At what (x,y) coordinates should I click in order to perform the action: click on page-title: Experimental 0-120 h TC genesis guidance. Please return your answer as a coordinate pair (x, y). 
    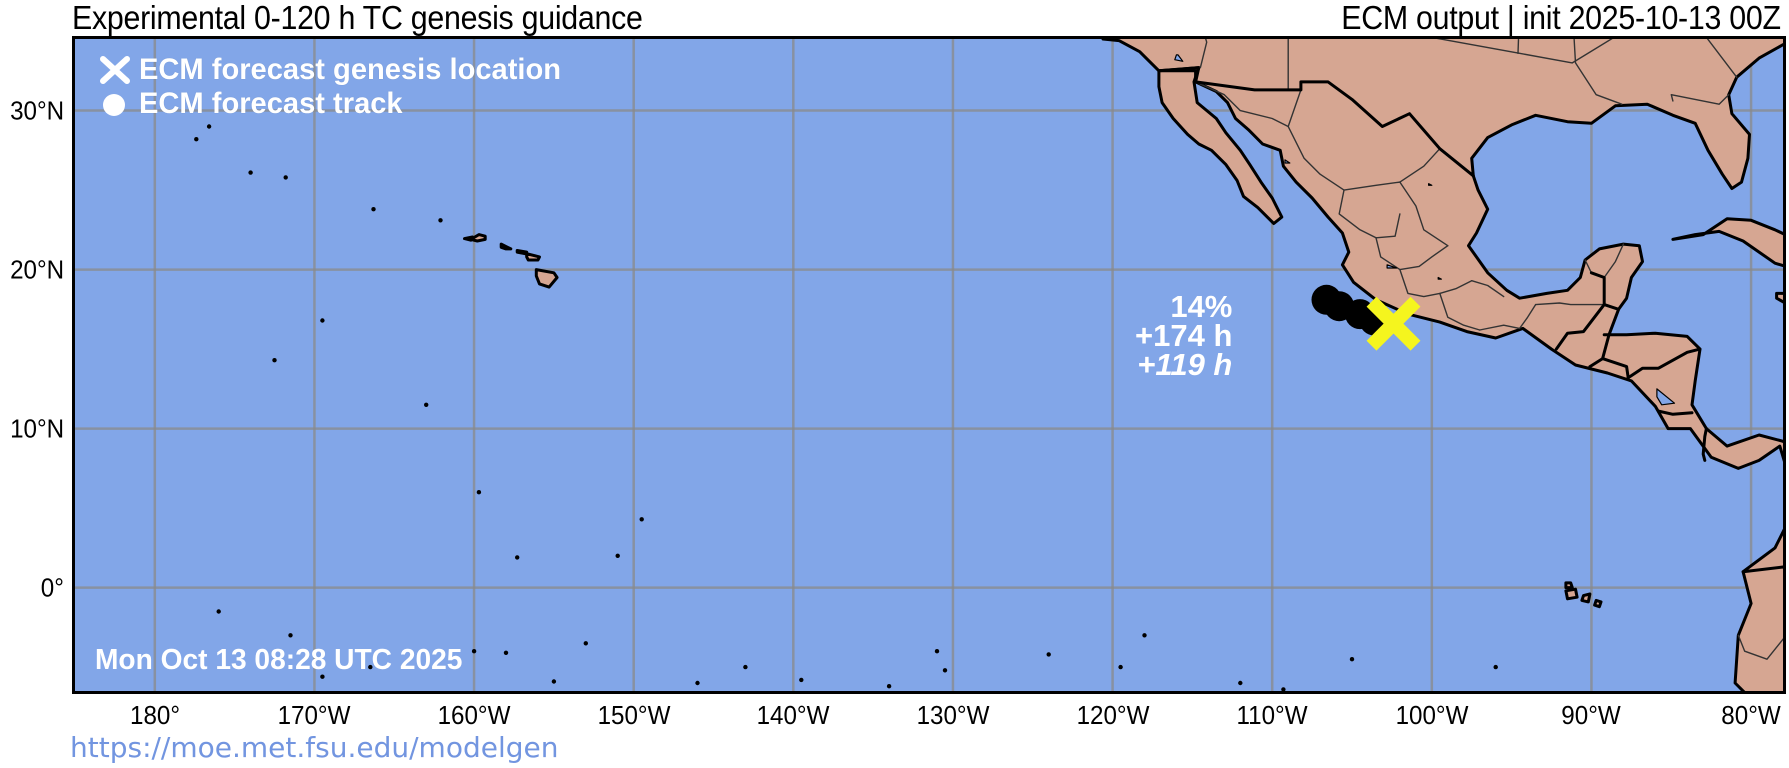
    Looking at the image, I should click on (357, 18).